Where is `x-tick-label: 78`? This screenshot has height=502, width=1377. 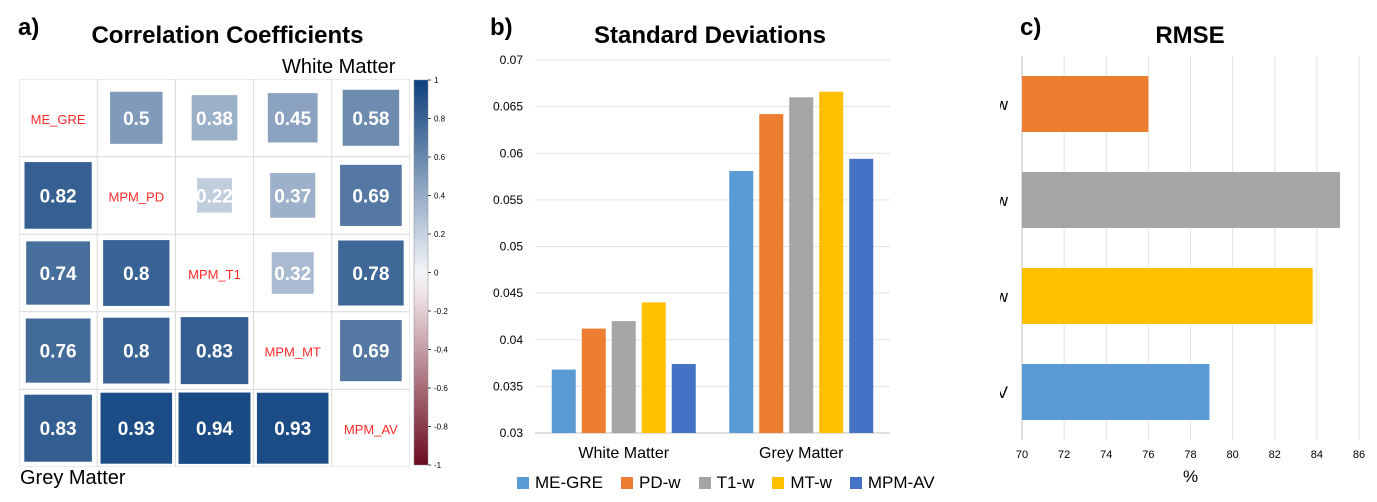
x-tick-label: 78 is located at coordinates (1190, 455).